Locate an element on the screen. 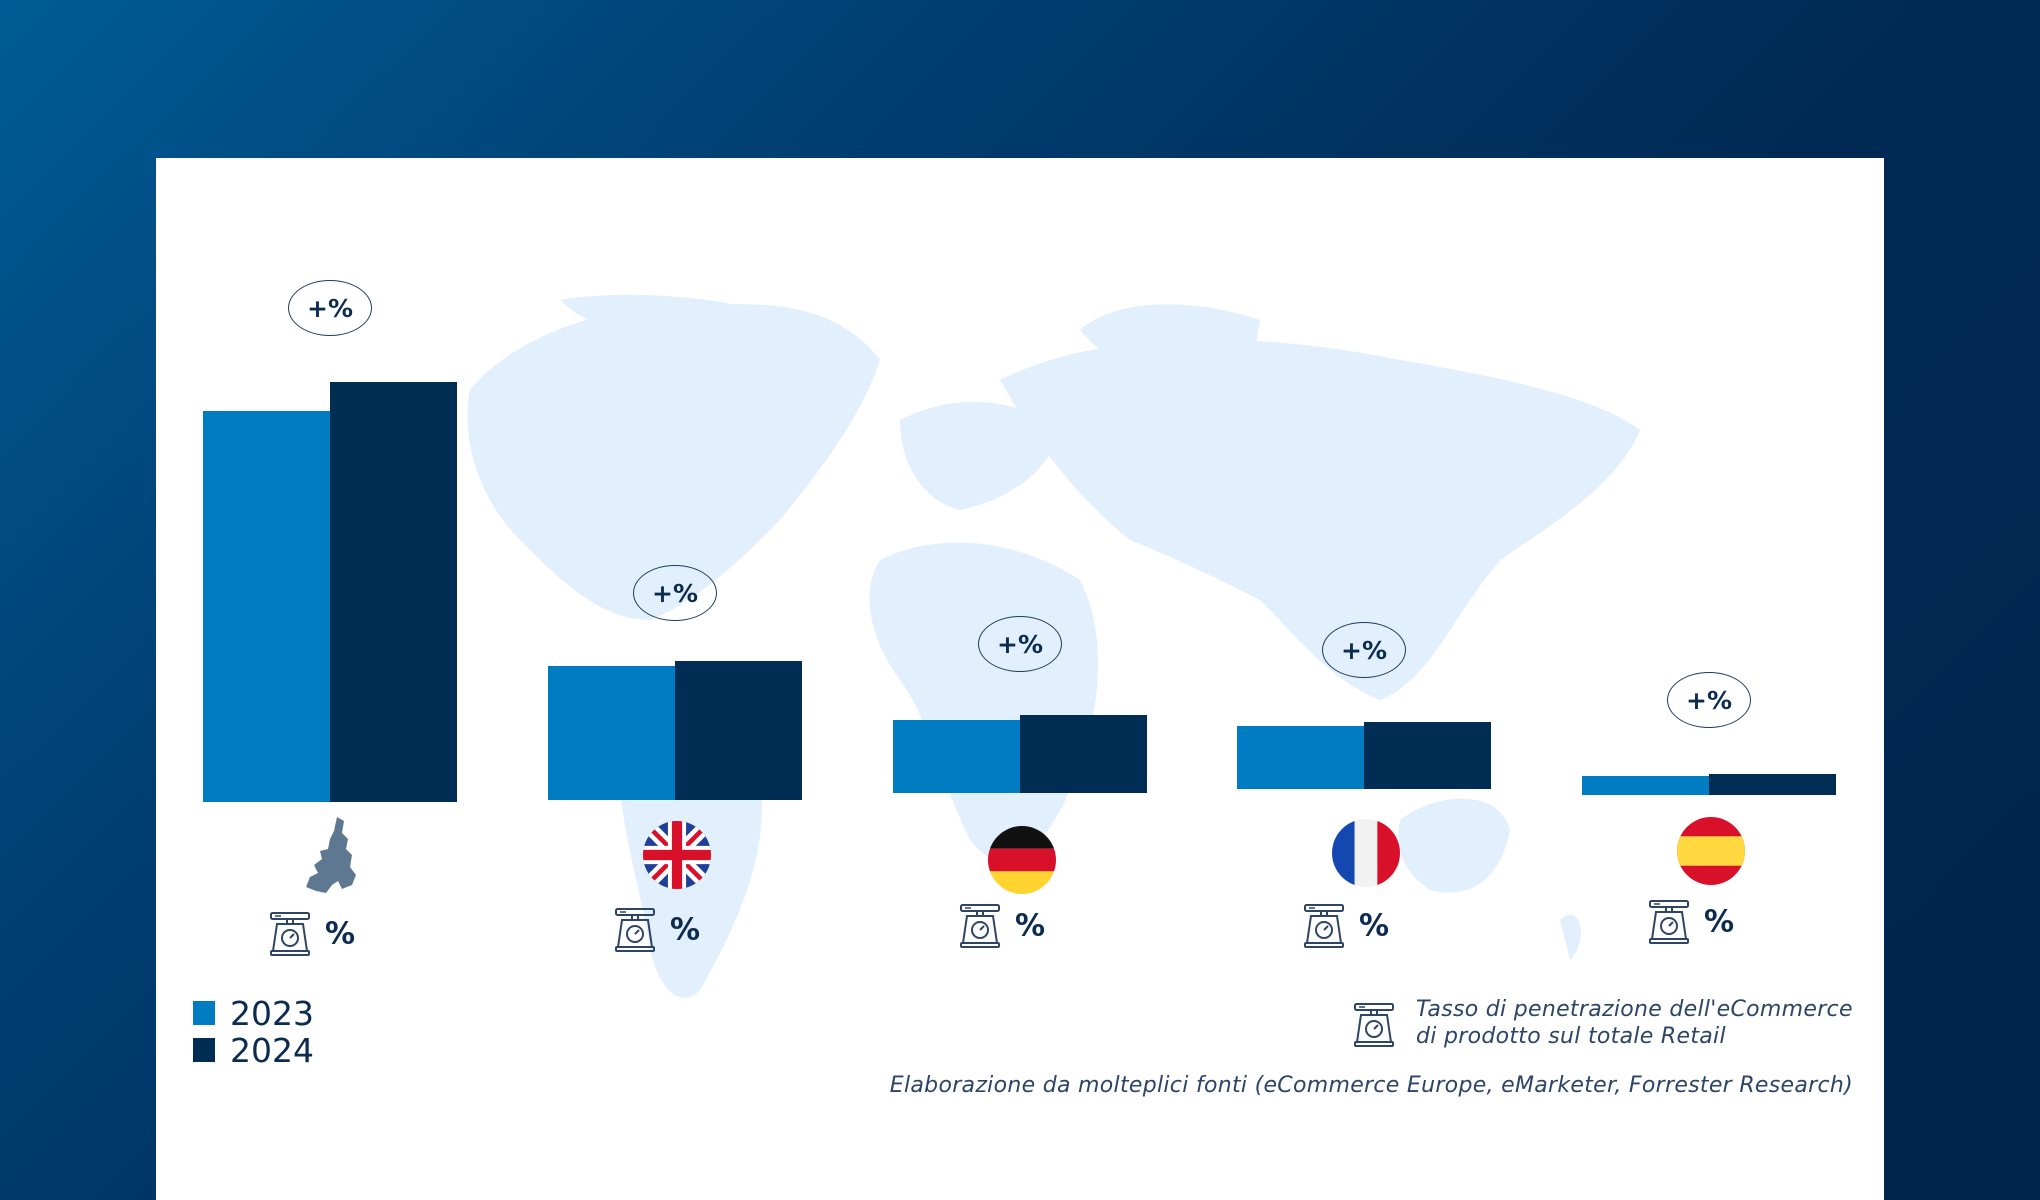 The height and width of the screenshot is (1200, 2040). bar-germany-2024 is located at coordinates (1083, 754).